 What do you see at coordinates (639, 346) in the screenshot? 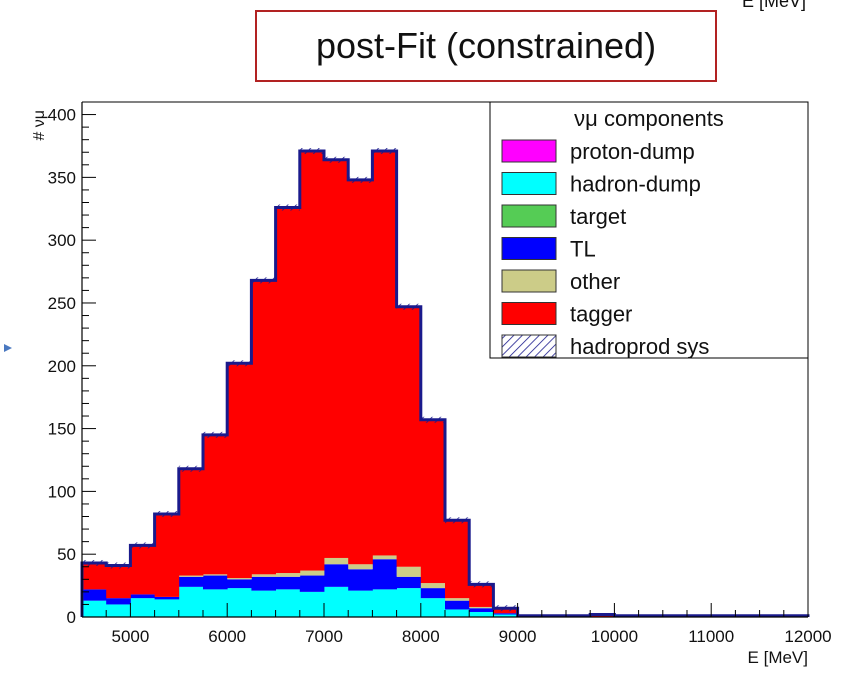
I see `legend-label-hadroprod sys: hadroprod sys` at bounding box center [639, 346].